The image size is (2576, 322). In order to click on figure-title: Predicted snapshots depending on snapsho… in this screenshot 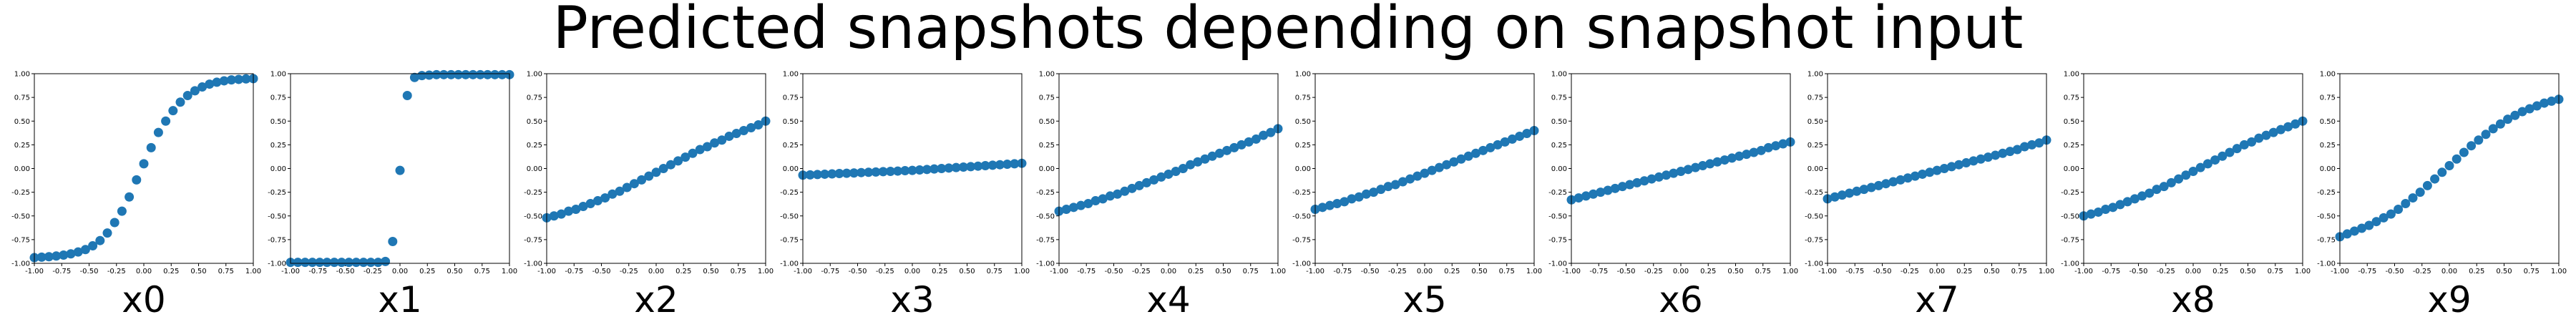, I will do `click(1288, 31)`.